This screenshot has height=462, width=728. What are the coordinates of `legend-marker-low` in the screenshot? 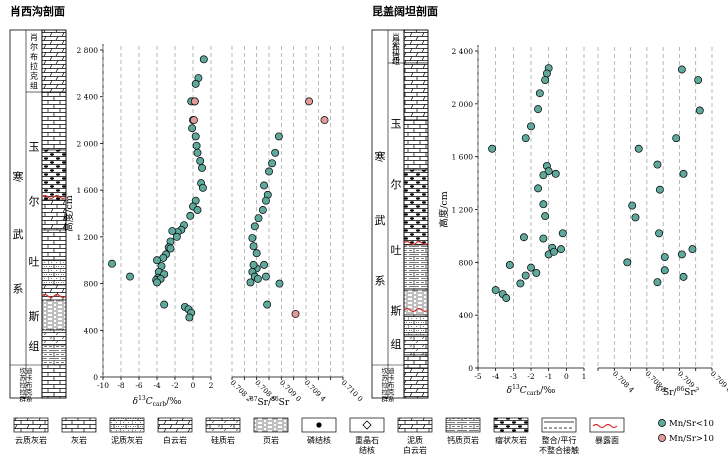 It's located at (662, 423).